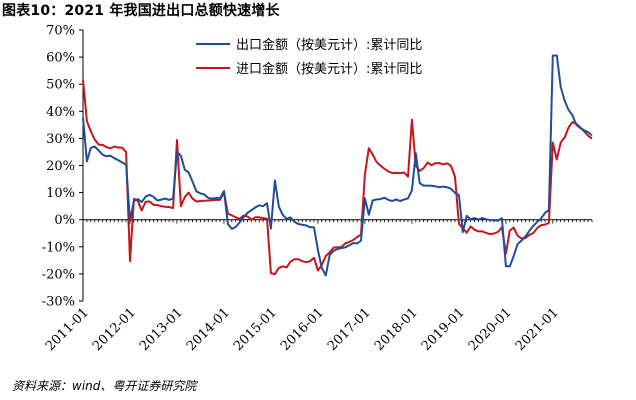 Image resolution: width=636 pixels, height=400 pixels. I want to click on y-axis: -30% -20% -10% 0% 10% 20% 30% 40% 50% 60% 70%, so click(63, 167).